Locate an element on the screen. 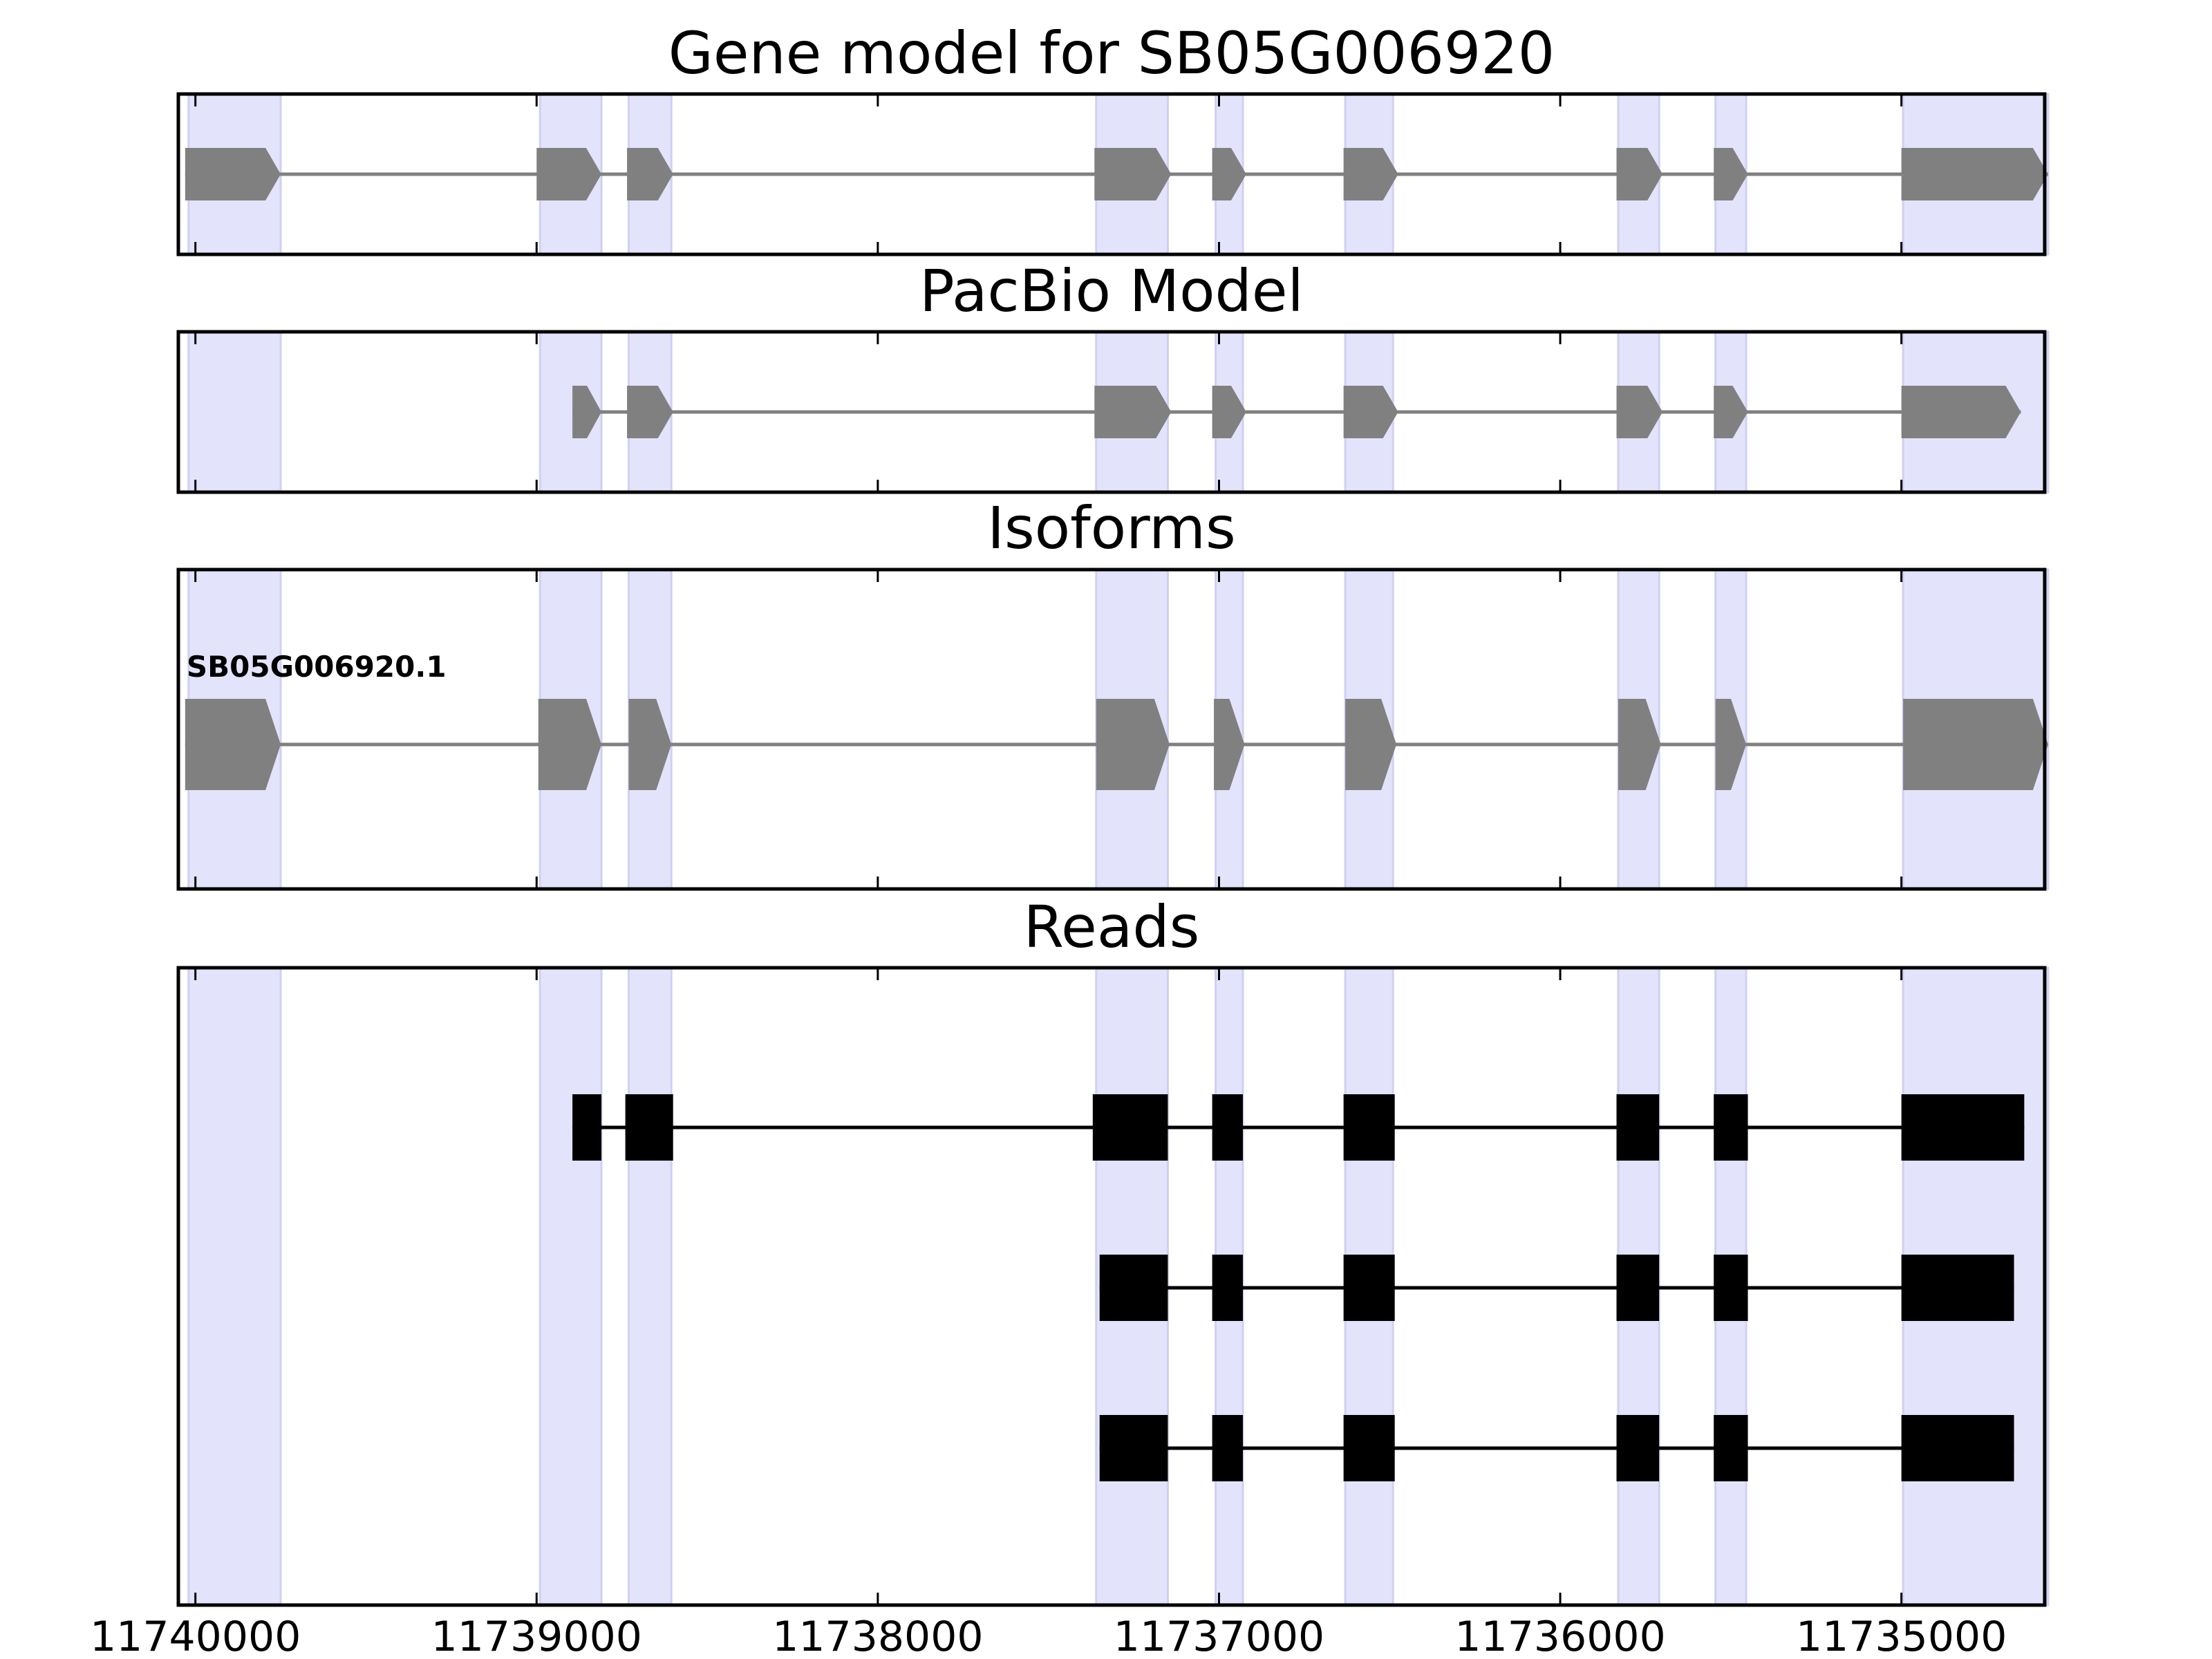 The height and width of the screenshot is (1659, 2212). x-tick-label: 11735000 is located at coordinates (1901, 1636).